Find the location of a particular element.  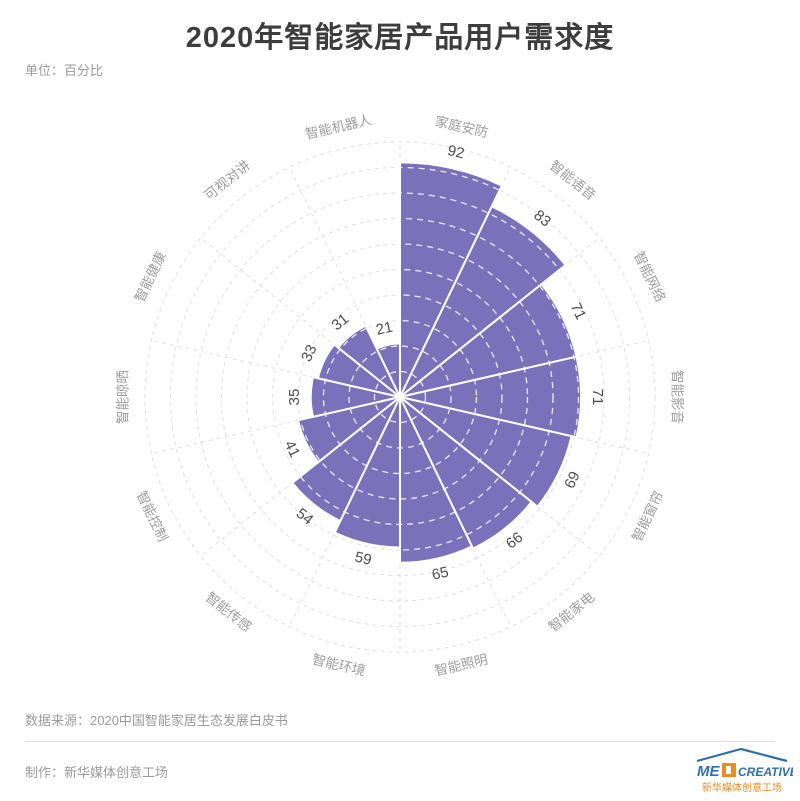

category-label: 智能影音 is located at coordinates (677, 397).